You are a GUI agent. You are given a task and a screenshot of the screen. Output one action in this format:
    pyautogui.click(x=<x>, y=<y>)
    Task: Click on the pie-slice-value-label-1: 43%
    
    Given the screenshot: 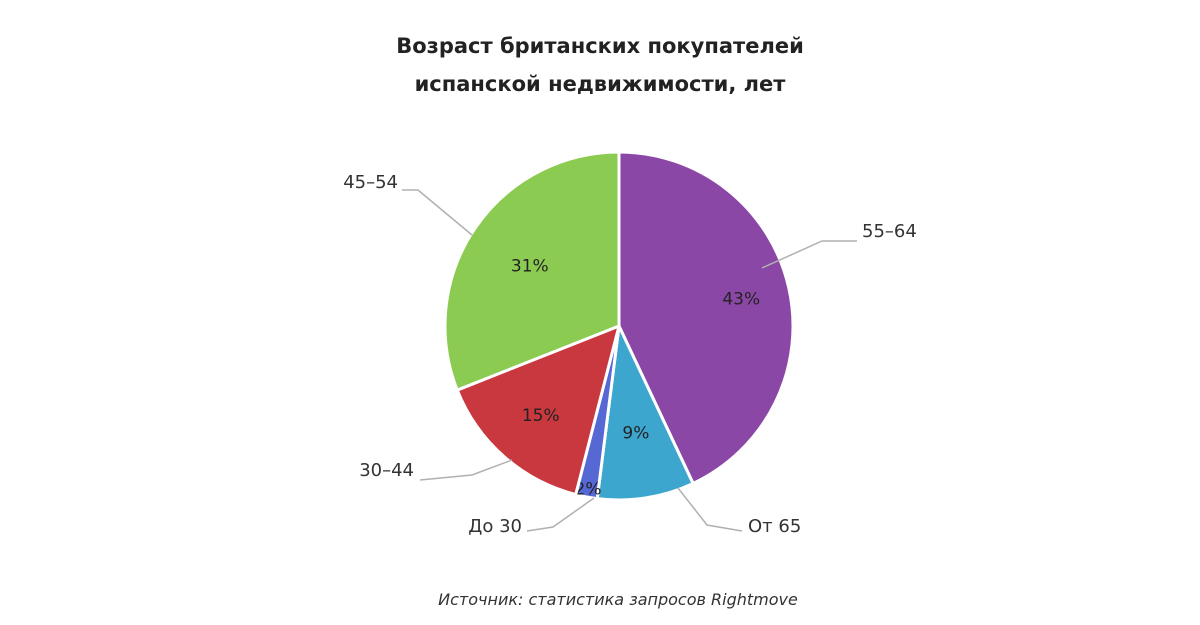 What is the action you would take?
    pyautogui.click(x=741, y=300)
    